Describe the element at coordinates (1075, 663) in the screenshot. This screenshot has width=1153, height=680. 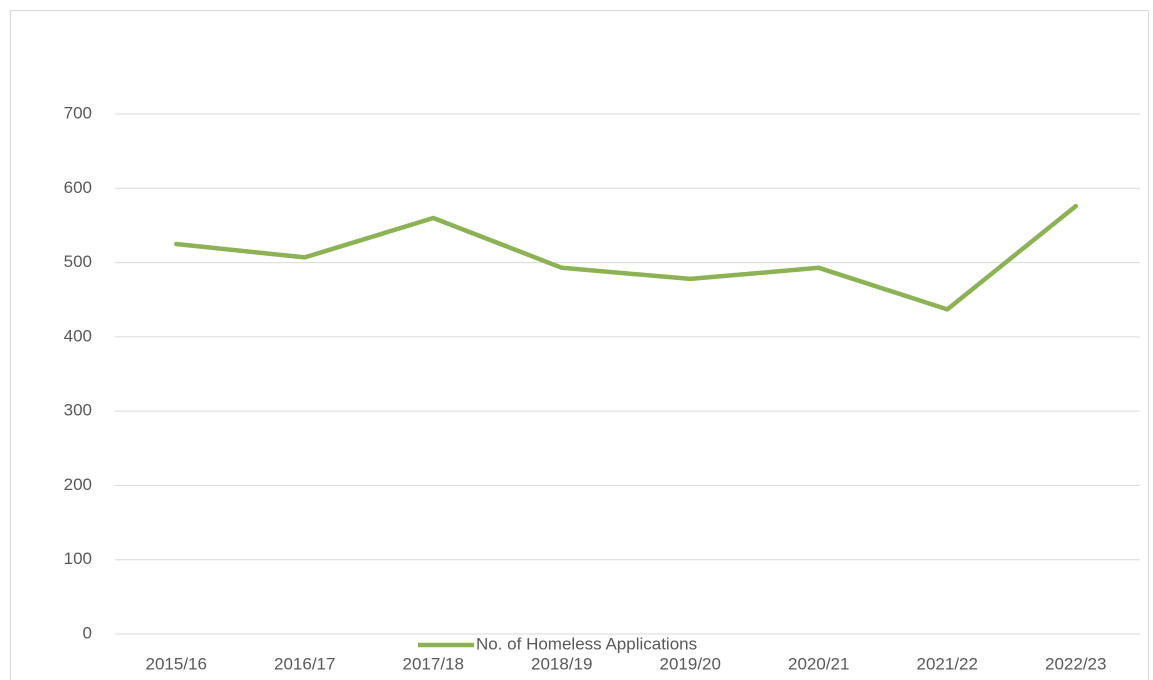
I see `x-tick-label: 2022/23` at that location.